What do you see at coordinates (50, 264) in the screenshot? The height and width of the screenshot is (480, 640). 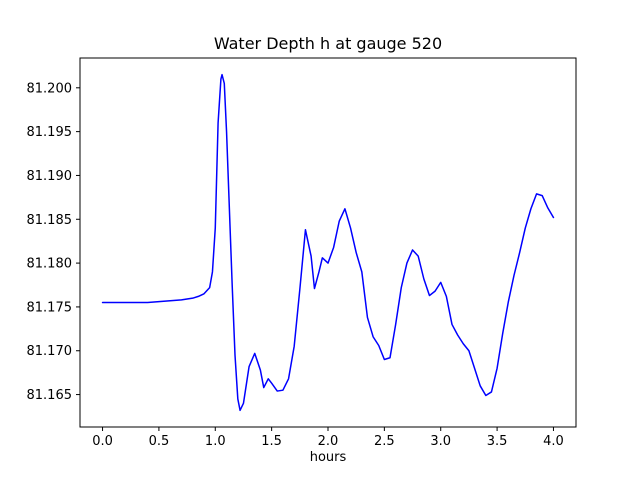 I see `y-tick-label: 81.180` at bounding box center [50, 264].